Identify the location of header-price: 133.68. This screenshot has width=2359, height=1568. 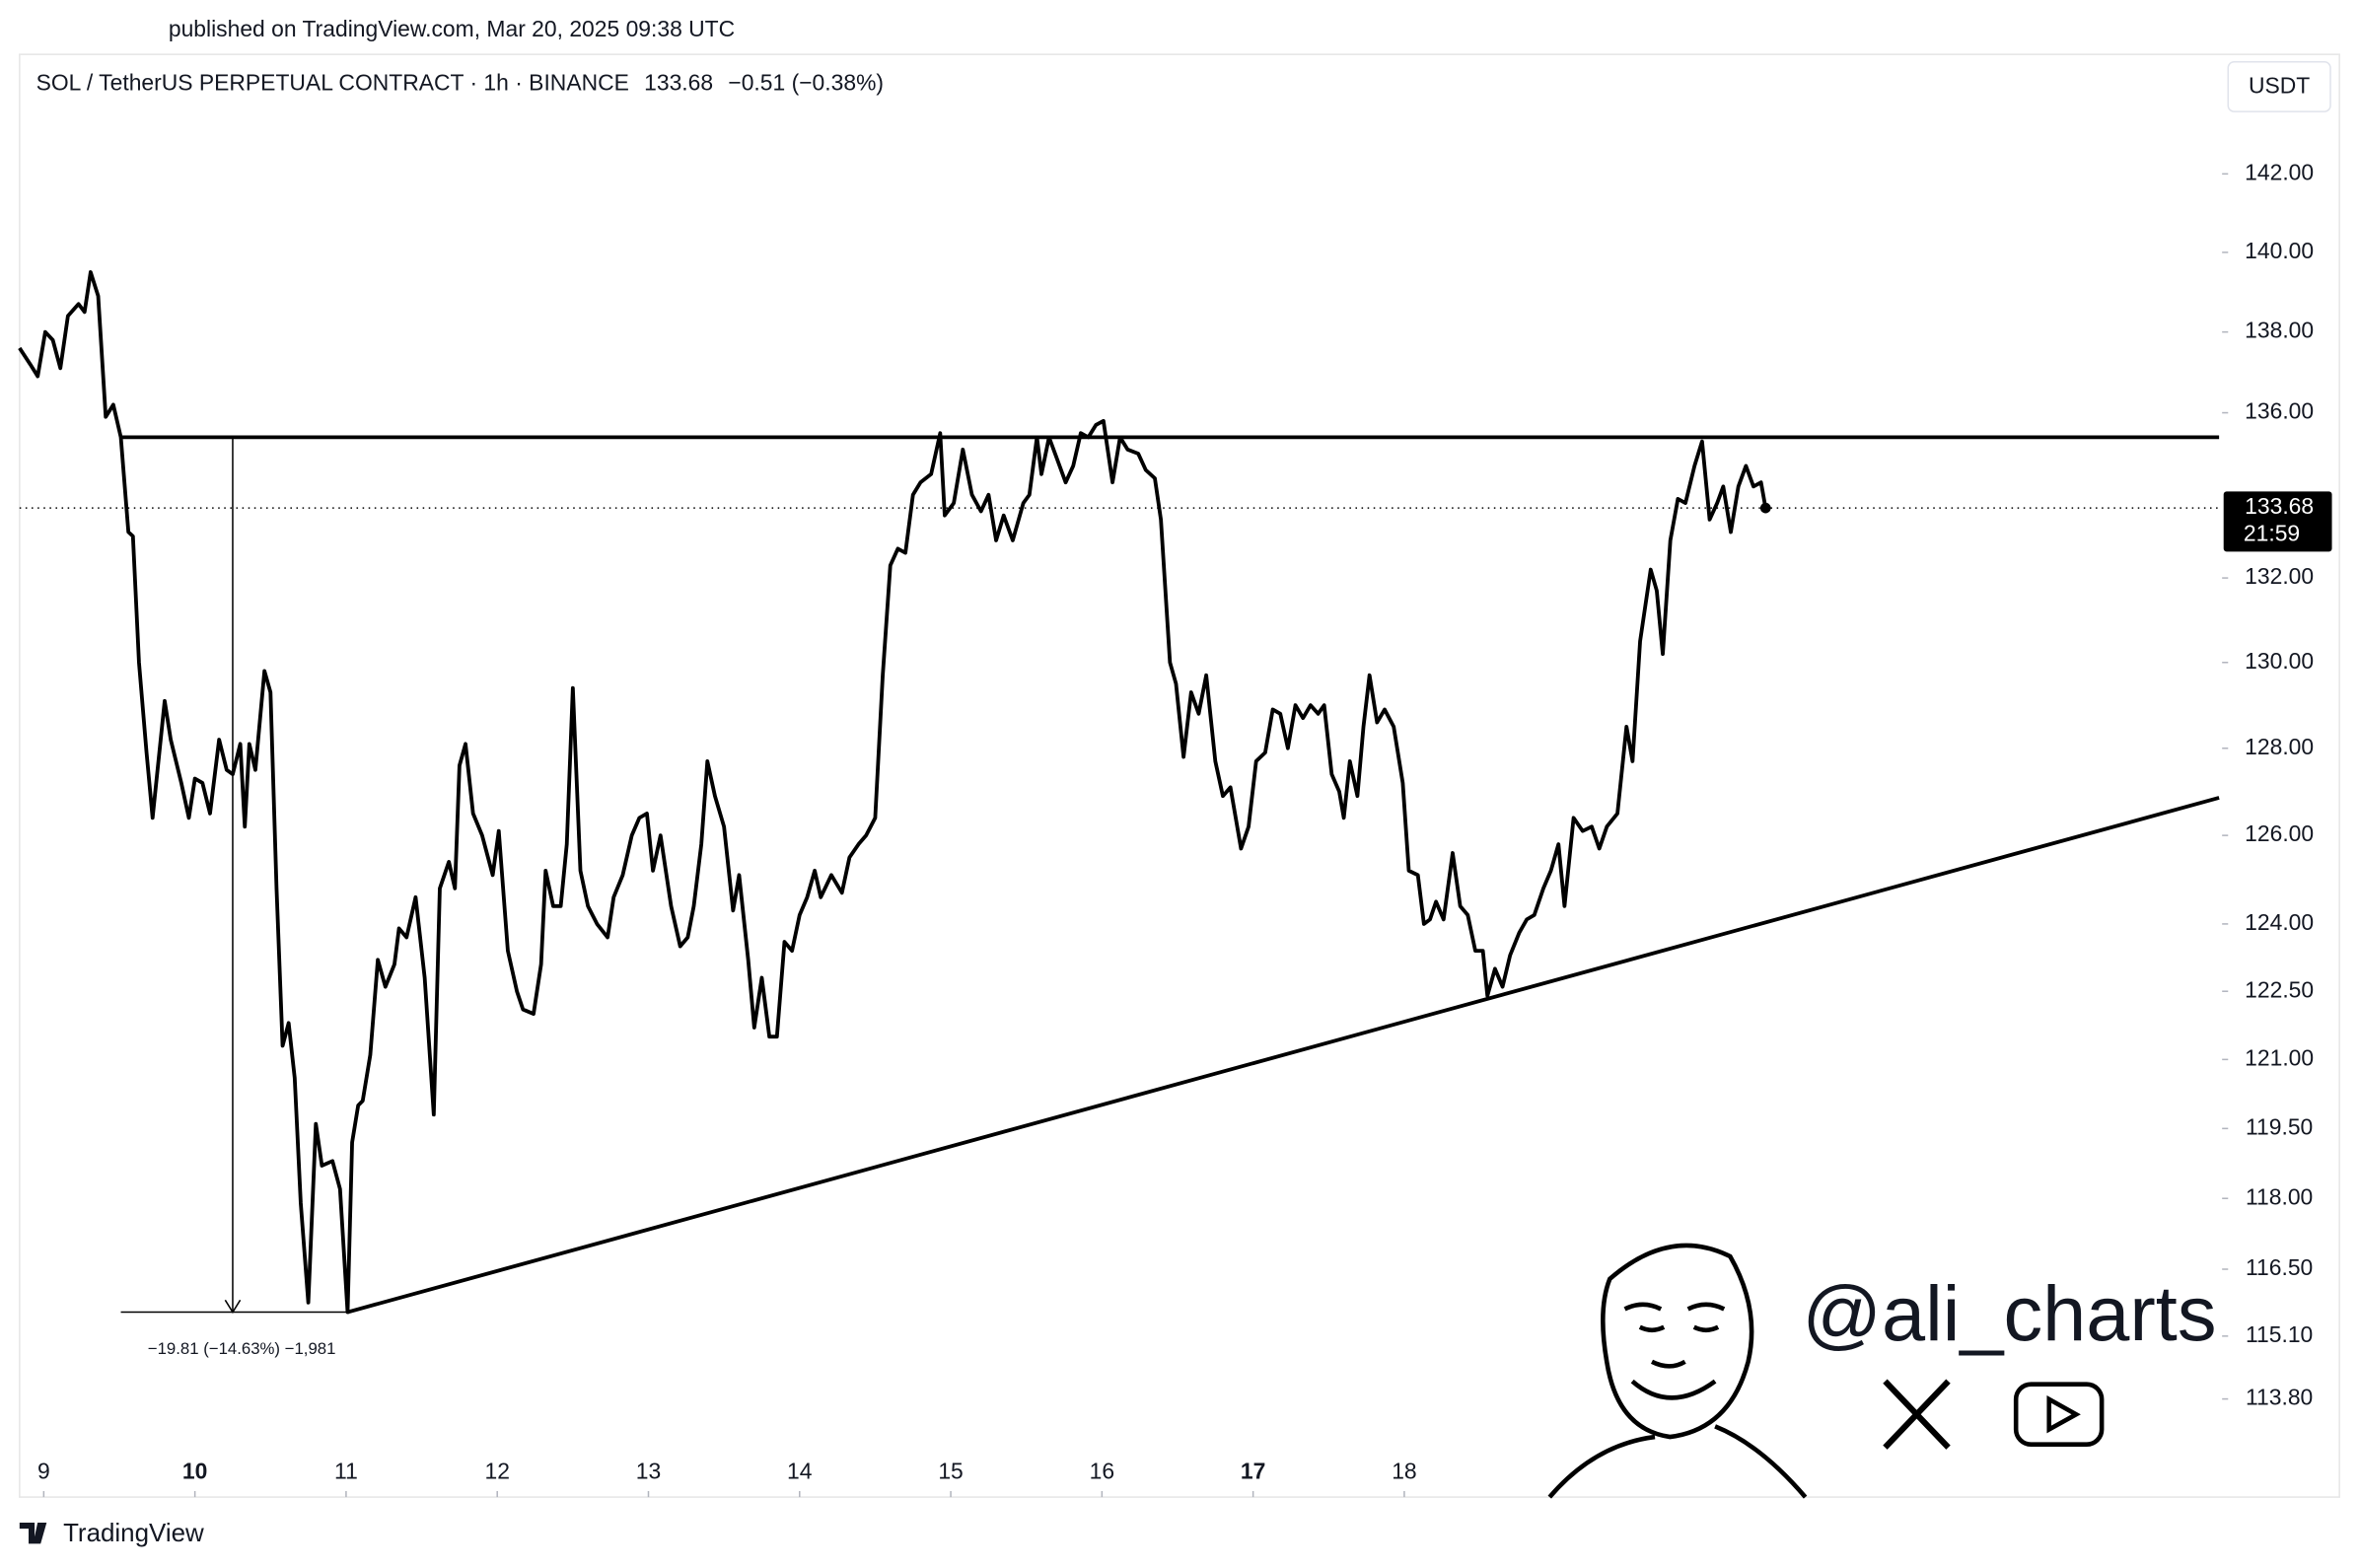
(678, 83).